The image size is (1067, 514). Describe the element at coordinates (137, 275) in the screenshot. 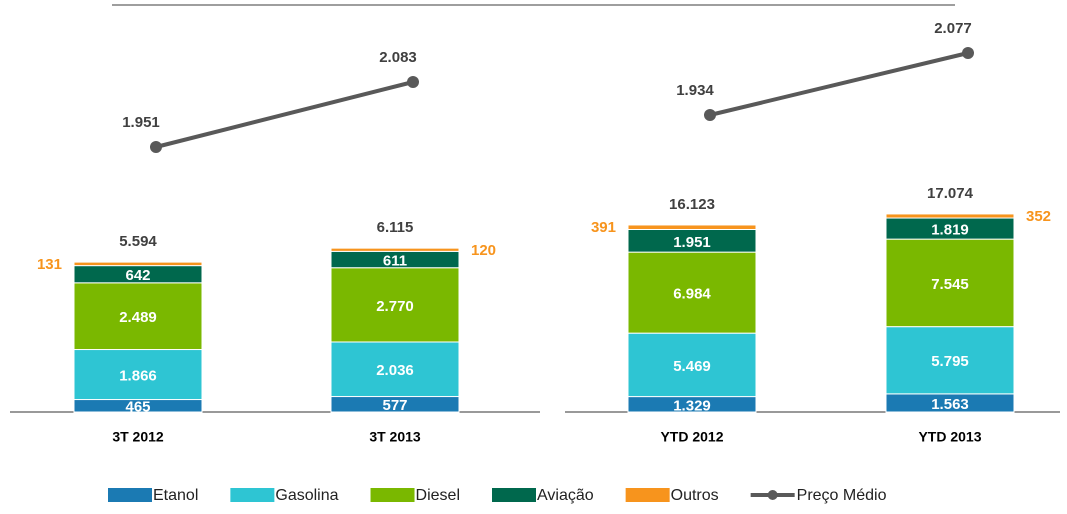

I see `data-label: 642` at that location.